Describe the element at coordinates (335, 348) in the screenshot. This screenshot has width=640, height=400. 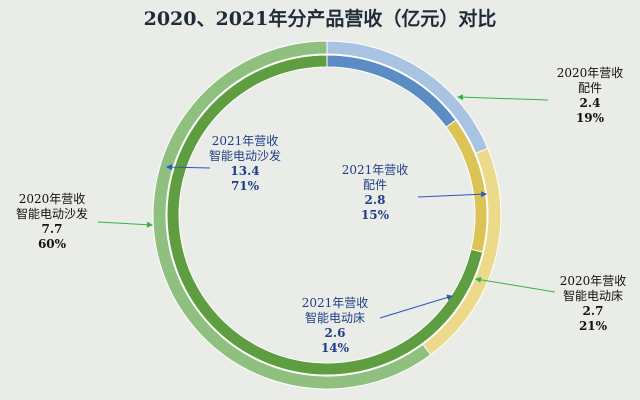
I see `data-label-percent: 14%` at that location.